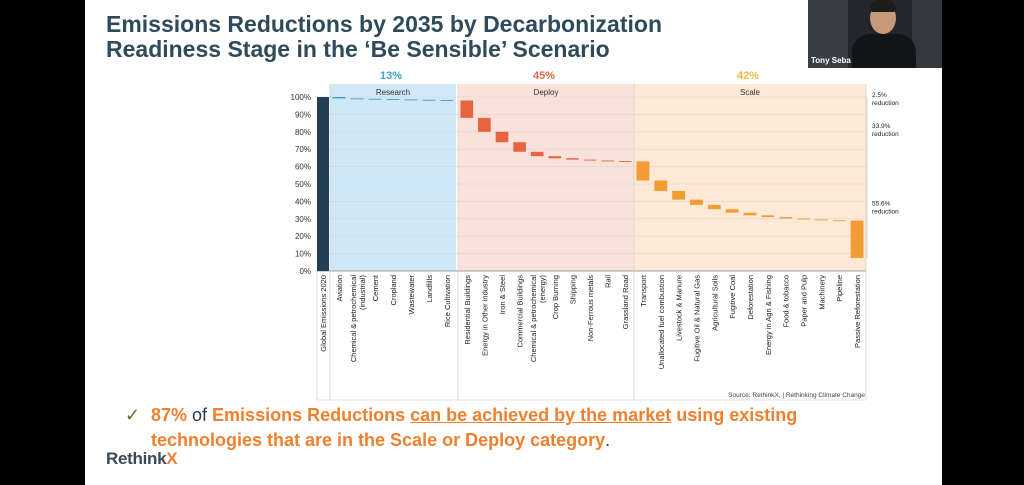  I want to click on y-tick-label: 100%, so click(301, 97).